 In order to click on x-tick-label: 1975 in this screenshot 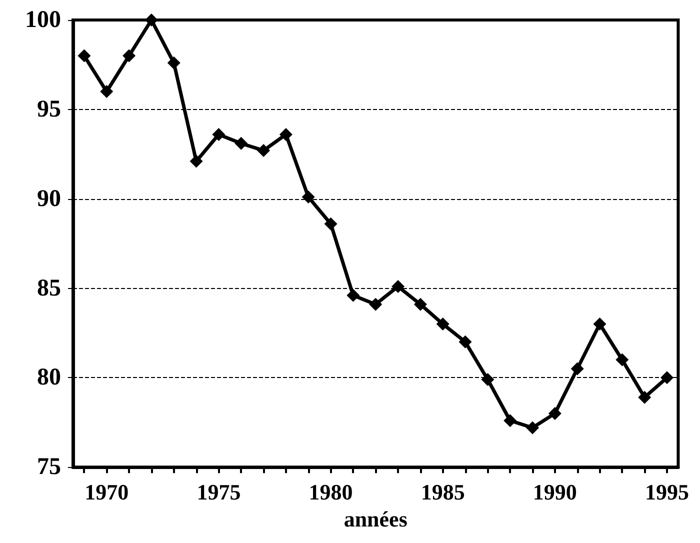, I will do `click(218, 492)`.